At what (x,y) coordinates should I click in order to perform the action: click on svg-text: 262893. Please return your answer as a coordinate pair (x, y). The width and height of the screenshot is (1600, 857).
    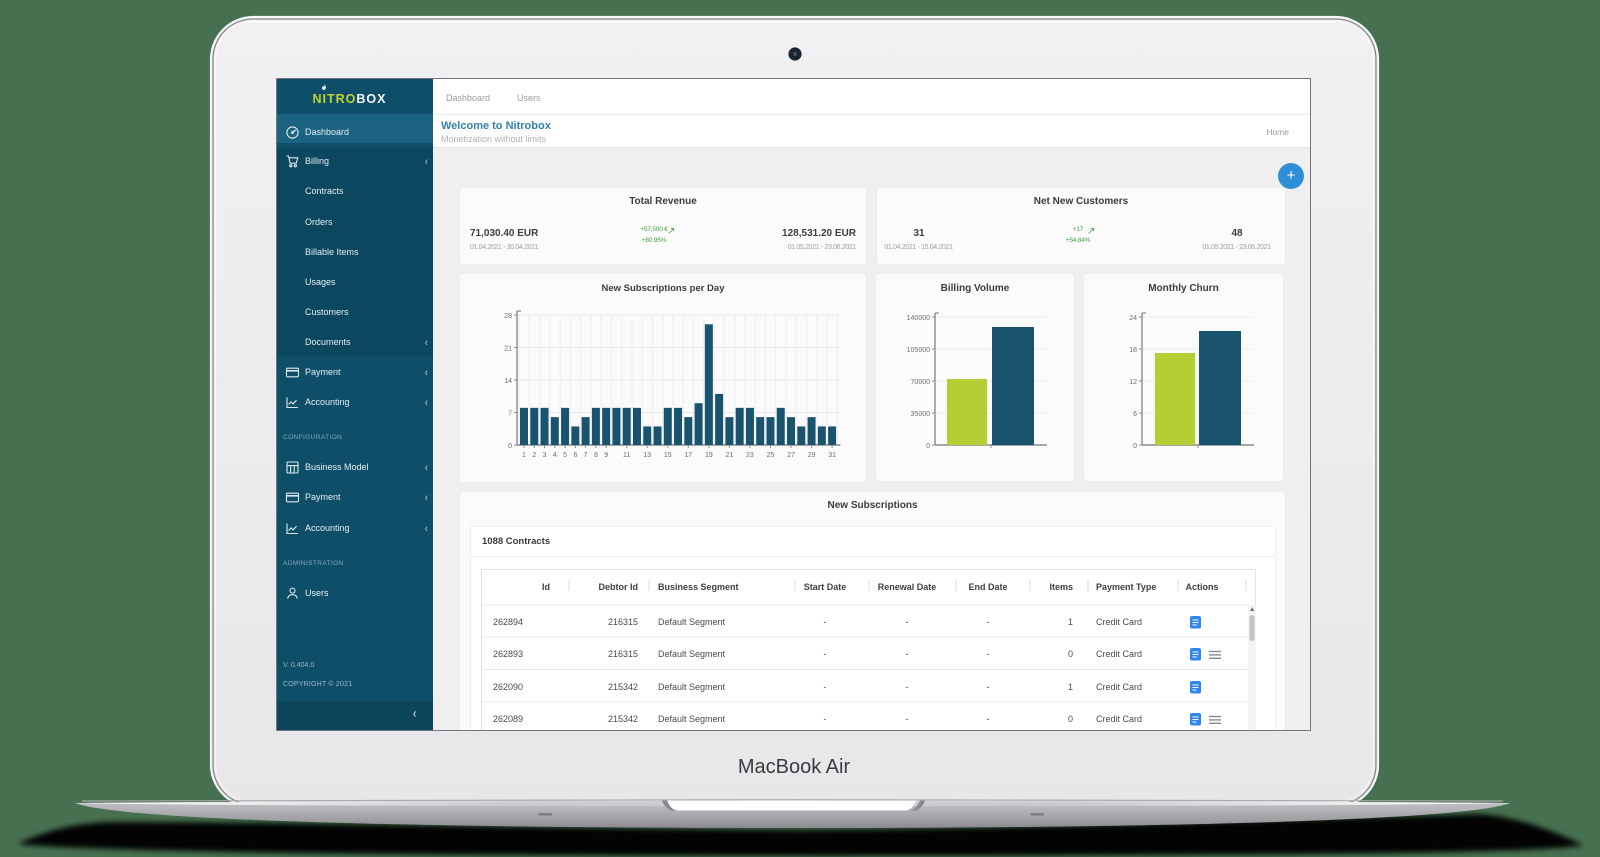
    Looking at the image, I should click on (508, 654).